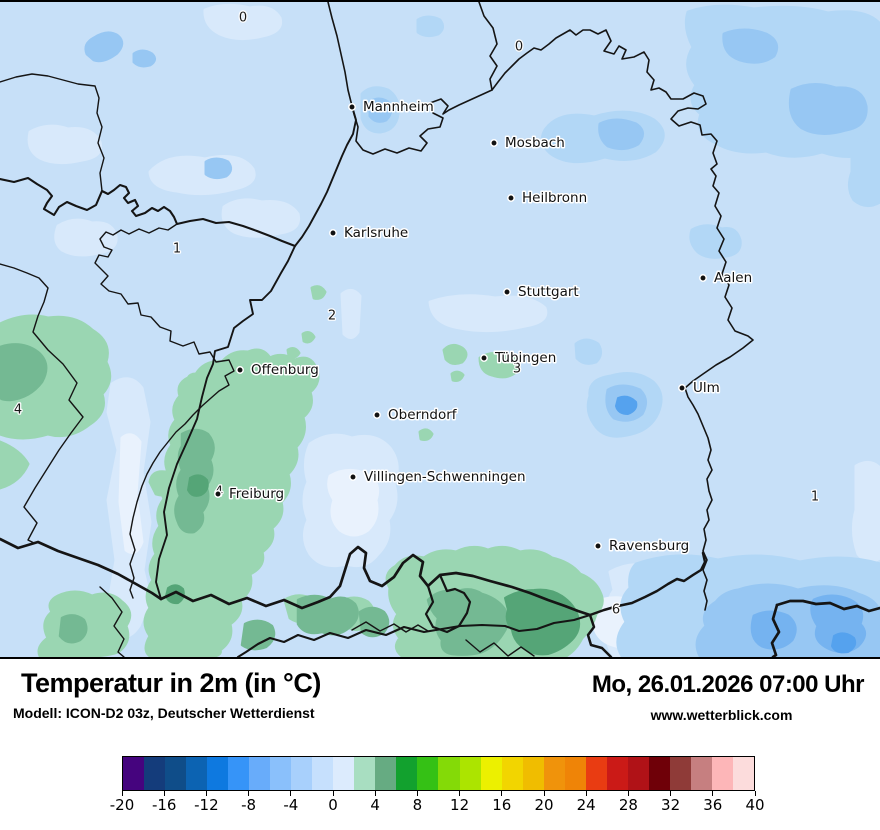 The width and height of the screenshot is (880, 830). What do you see at coordinates (535, 143) in the screenshot?
I see `city-label: Mosbach` at bounding box center [535, 143].